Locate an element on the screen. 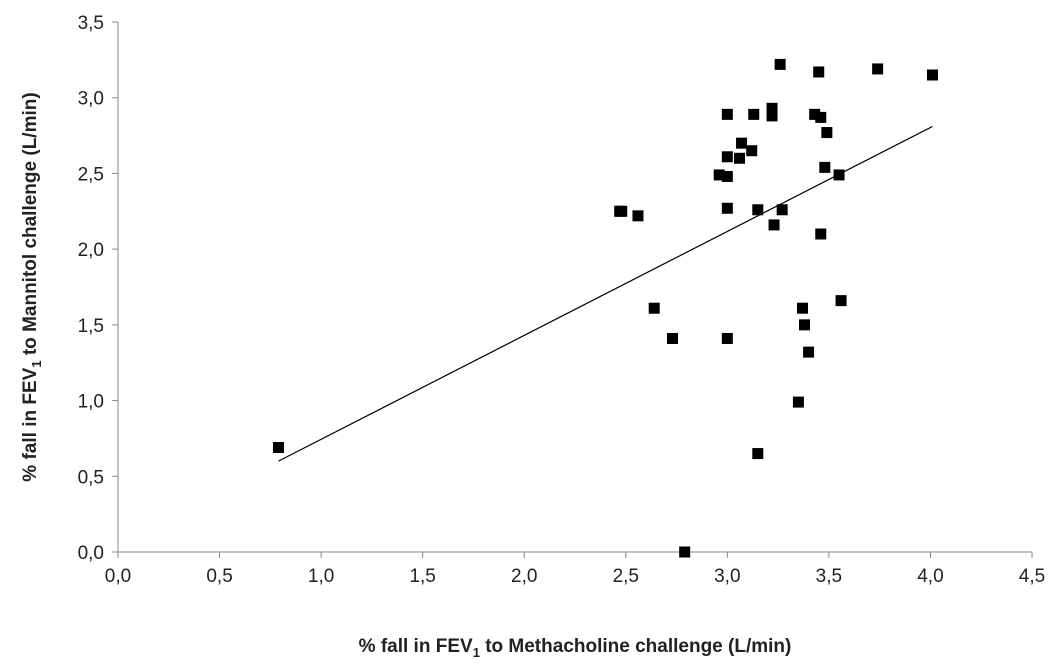 Image resolution: width=1057 pixels, height=669 pixels. y-tick-label: 3,0 is located at coordinates (91, 99).